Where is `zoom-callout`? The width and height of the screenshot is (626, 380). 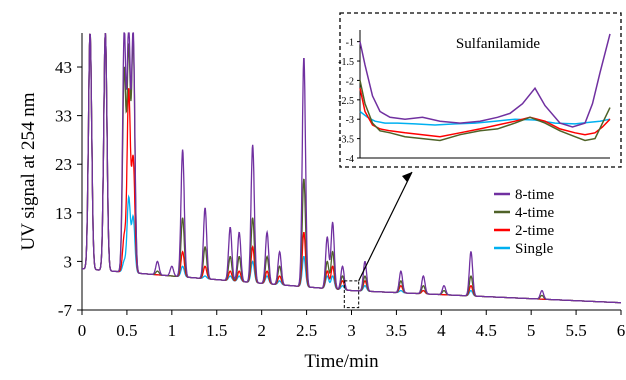 zoom-callout is located at coordinates (378, 240).